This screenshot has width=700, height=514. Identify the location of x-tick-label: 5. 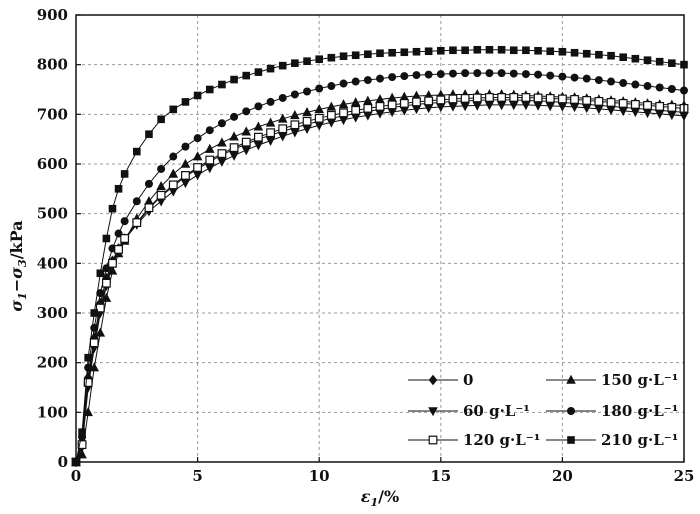
(197, 476).